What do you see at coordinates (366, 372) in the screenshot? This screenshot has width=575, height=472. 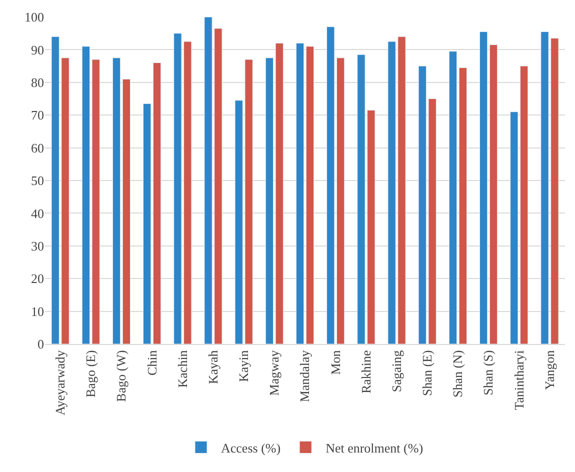 I see `x-tick-label: Rakhine` at bounding box center [366, 372].